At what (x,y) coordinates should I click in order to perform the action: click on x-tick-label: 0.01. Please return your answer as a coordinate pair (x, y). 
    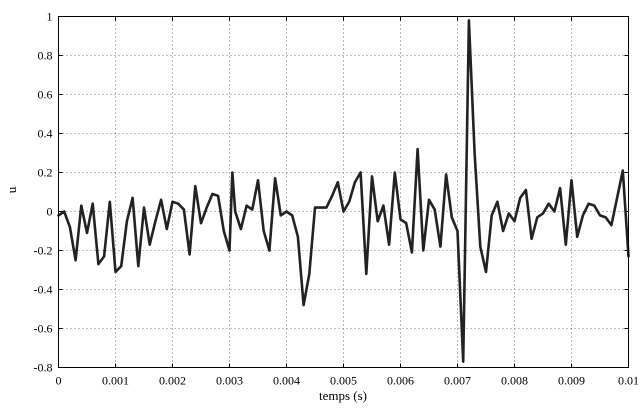
    Looking at the image, I should click on (628, 381).